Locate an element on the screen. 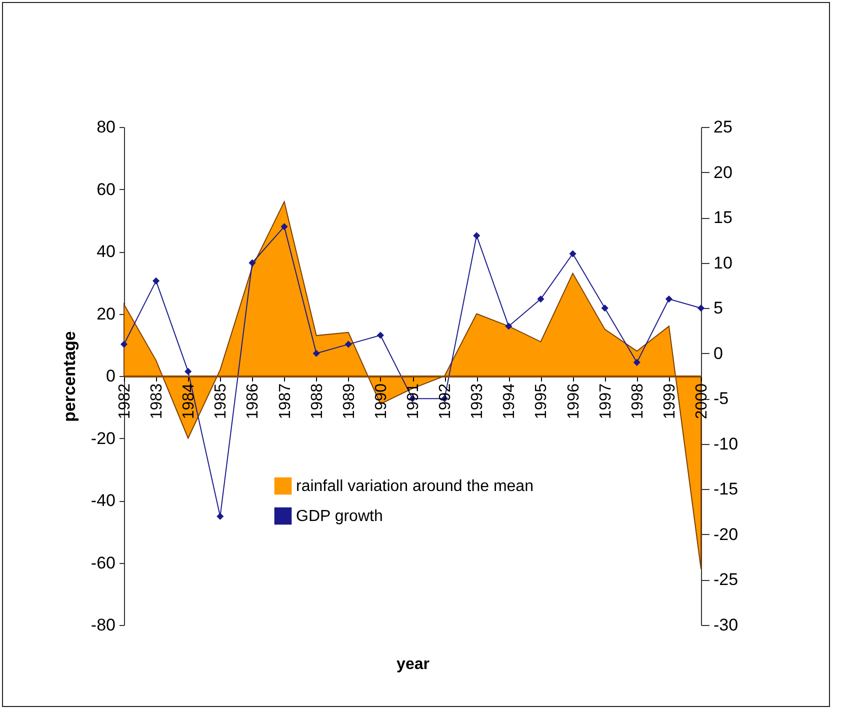 The image size is (842, 715). y-tick-label: 80 is located at coordinates (106, 127).